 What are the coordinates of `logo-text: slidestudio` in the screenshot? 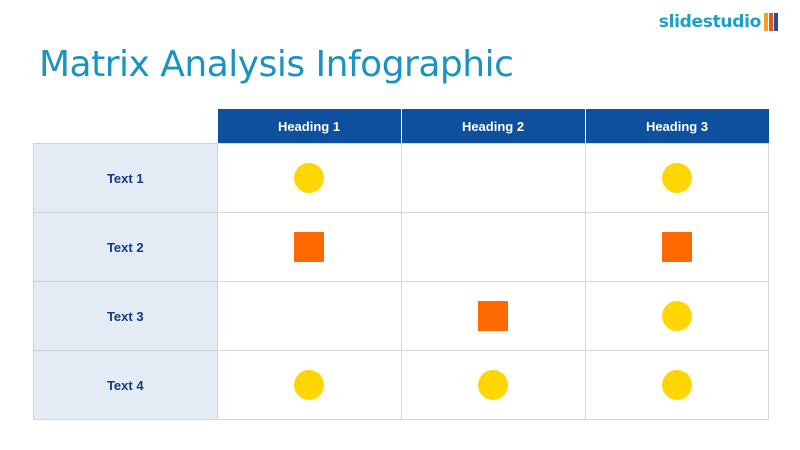 It's located at (710, 22).